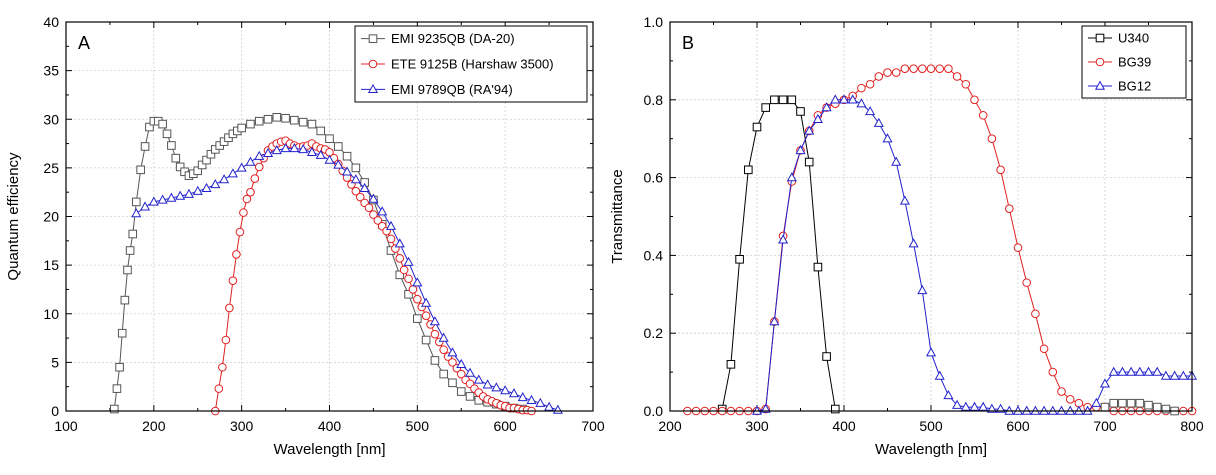  What do you see at coordinates (51, 71) in the screenshot?
I see `y-tick-label: 35` at bounding box center [51, 71].